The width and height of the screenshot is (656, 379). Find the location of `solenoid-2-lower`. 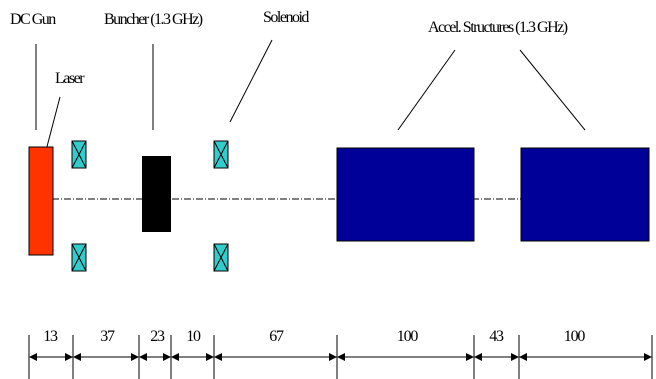

solenoid-2-lower is located at coordinates (221, 257).